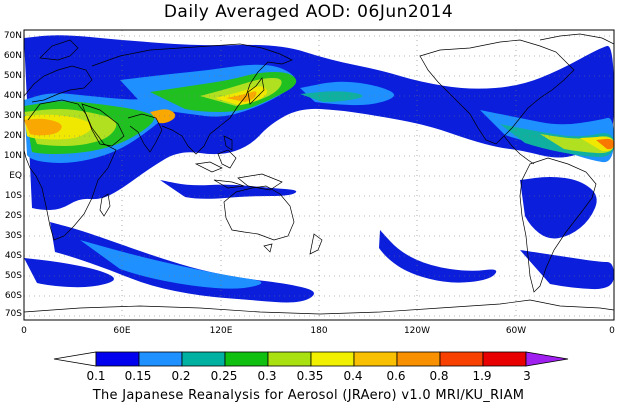  I want to click on aod-region-lb-south, so click(171, 264).